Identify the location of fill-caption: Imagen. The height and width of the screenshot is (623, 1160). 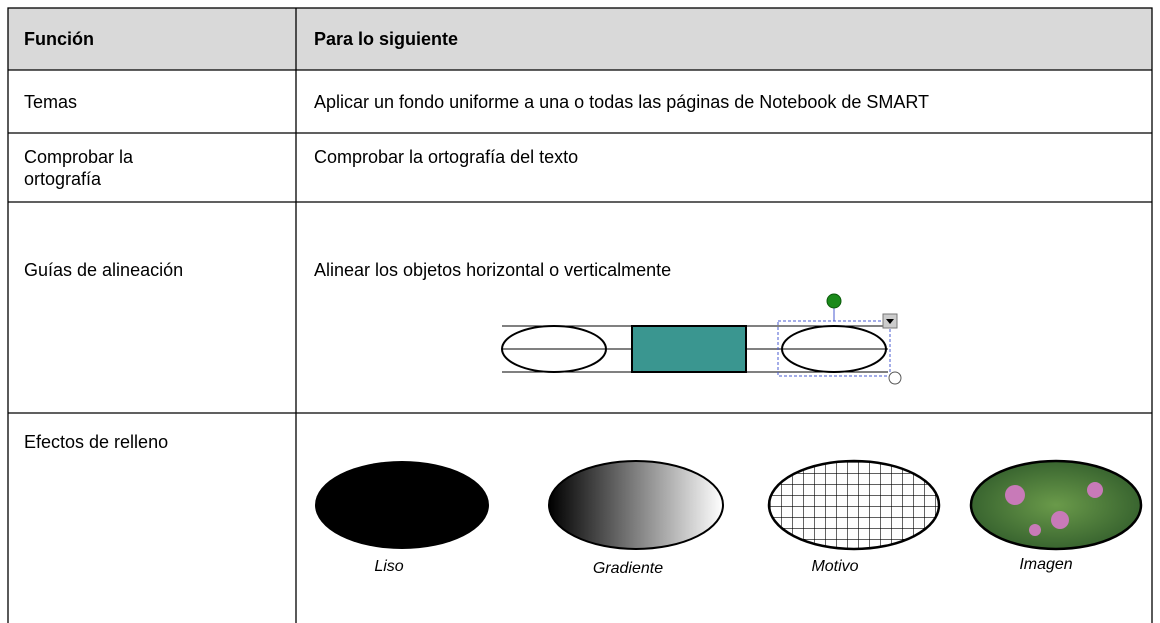
(1045, 564).